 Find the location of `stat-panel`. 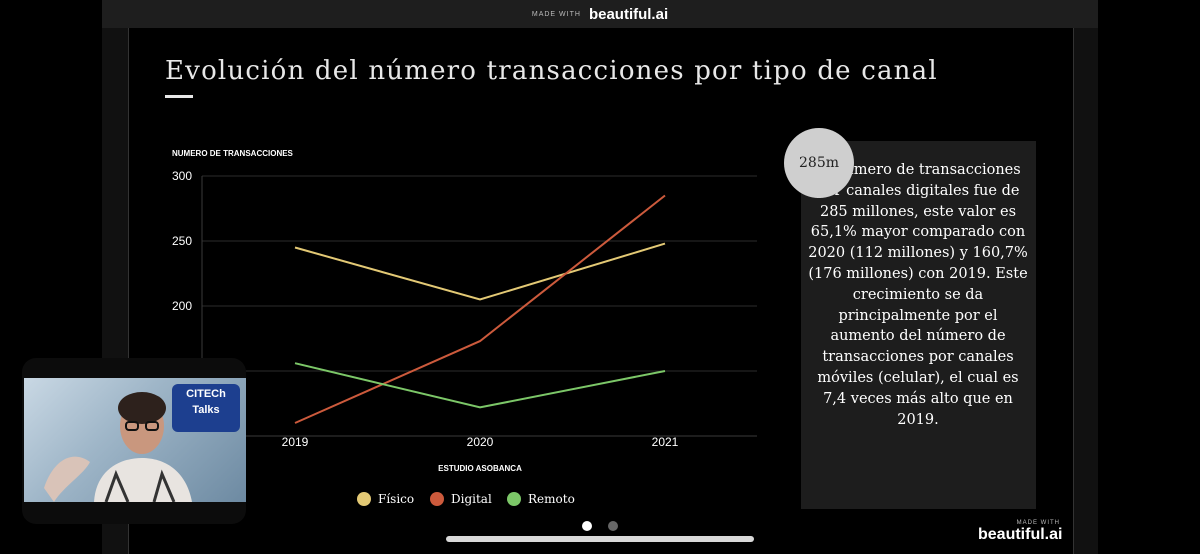

stat-panel is located at coordinates (918, 325).